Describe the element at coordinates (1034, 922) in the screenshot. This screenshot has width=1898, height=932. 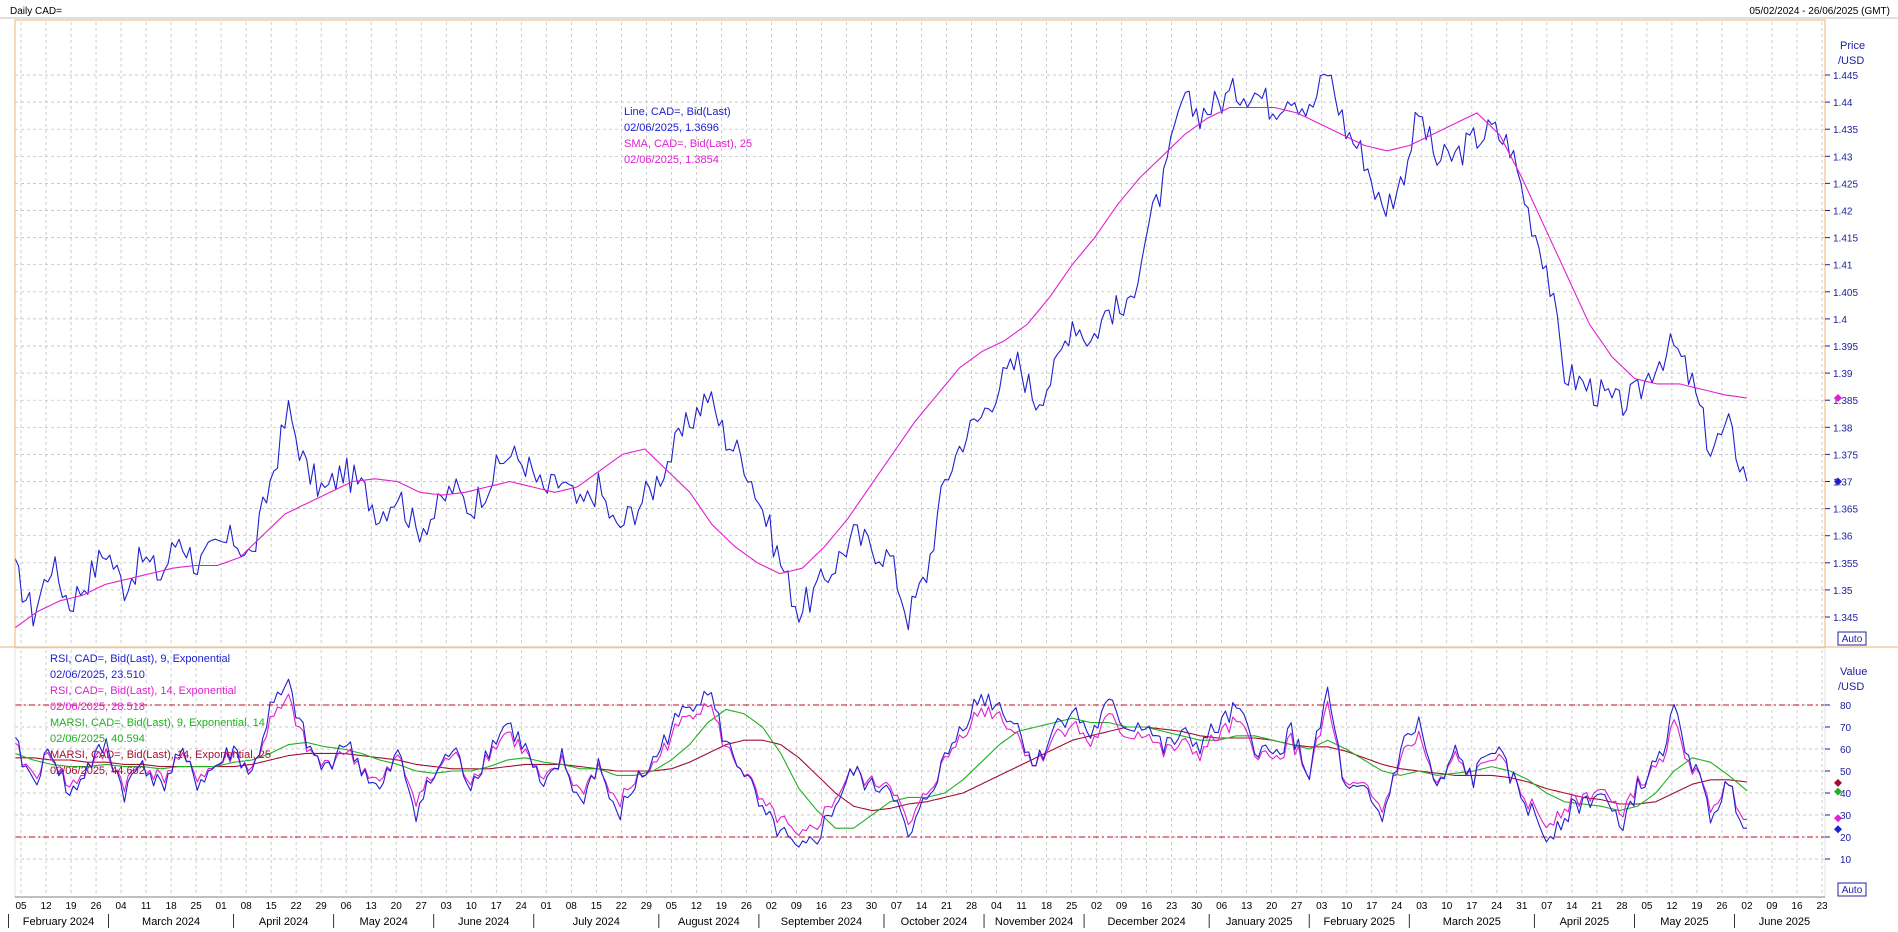
I see `x-month-label: November 2024` at that location.